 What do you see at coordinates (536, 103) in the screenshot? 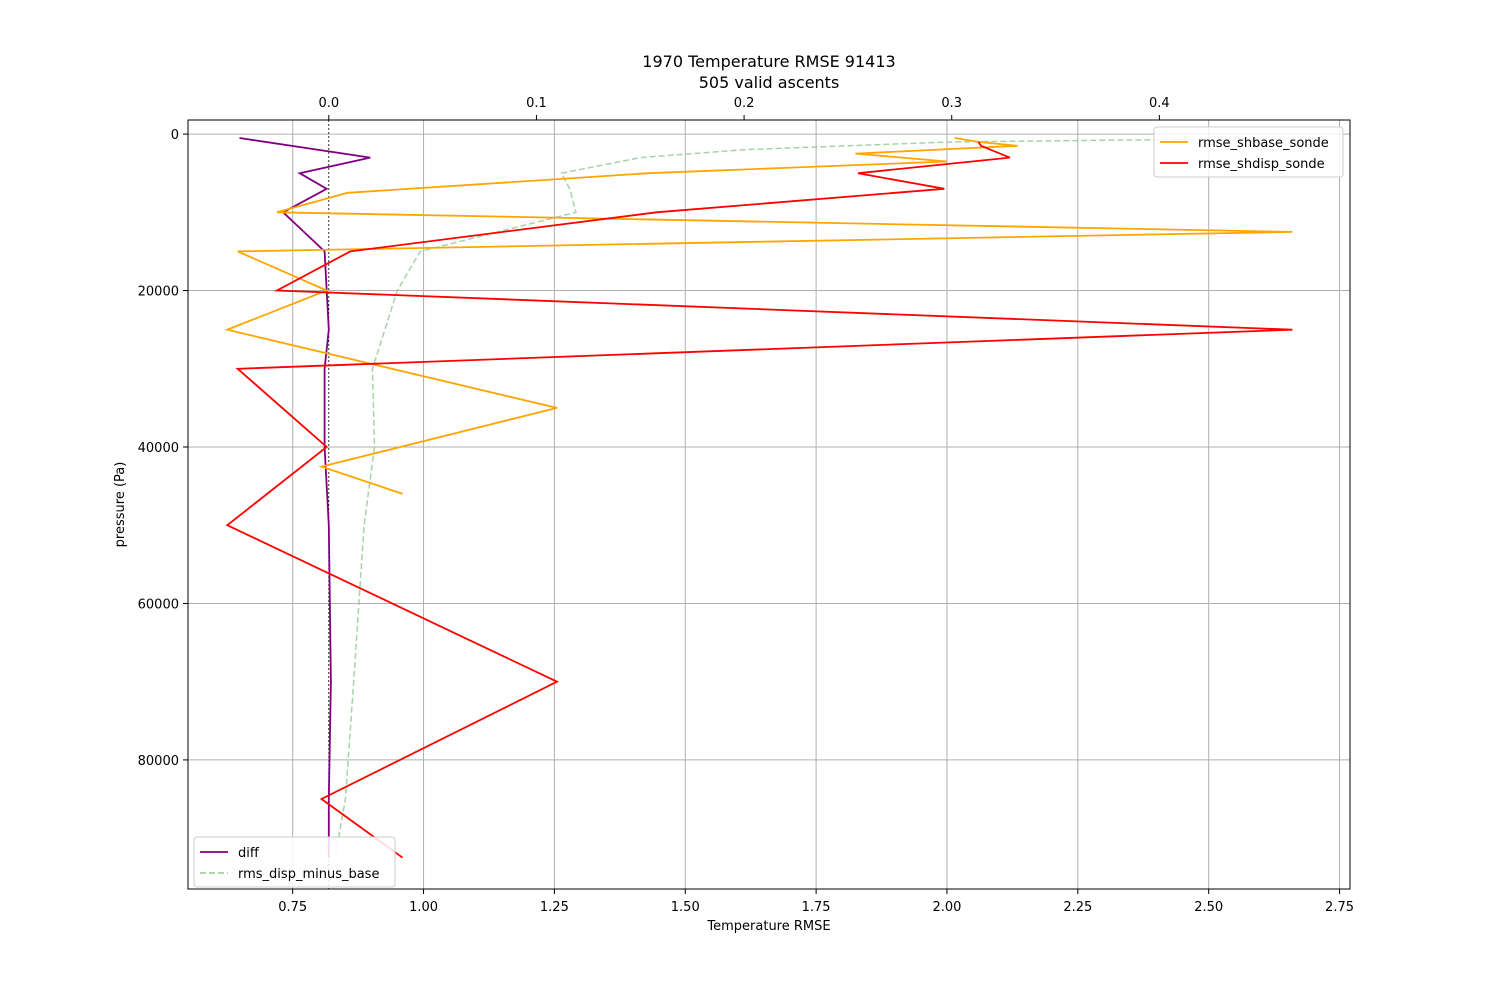
I see `top-x-tick-label: 0.1` at bounding box center [536, 103].